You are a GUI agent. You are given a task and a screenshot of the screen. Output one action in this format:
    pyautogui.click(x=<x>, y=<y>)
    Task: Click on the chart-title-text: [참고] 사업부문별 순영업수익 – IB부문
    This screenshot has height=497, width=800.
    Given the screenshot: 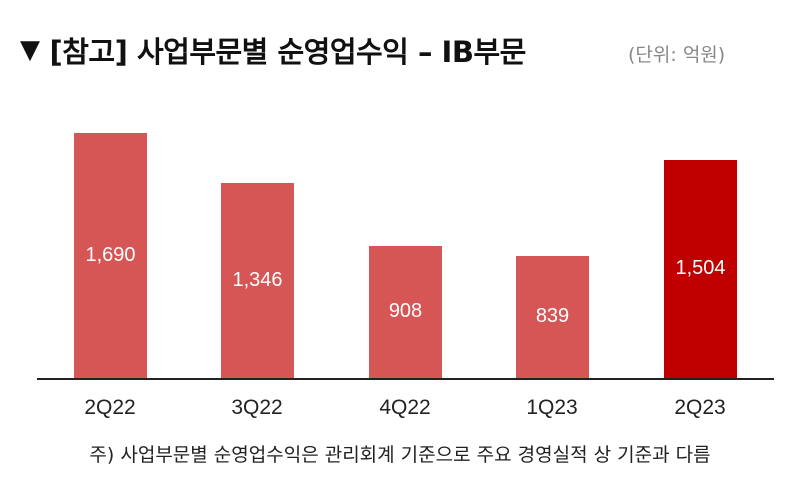 What is the action you would take?
    pyautogui.click(x=288, y=52)
    